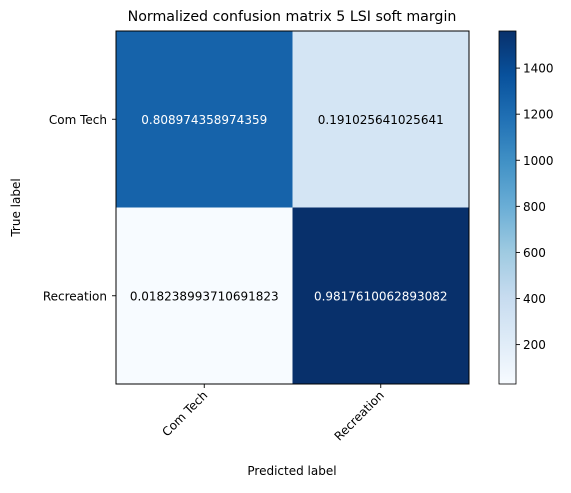 The height and width of the screenshot is (493, 571). Describe the element at coordinates (538, 161) in the screenshot. I see `colorbar-tick-label: 1000` at that location.